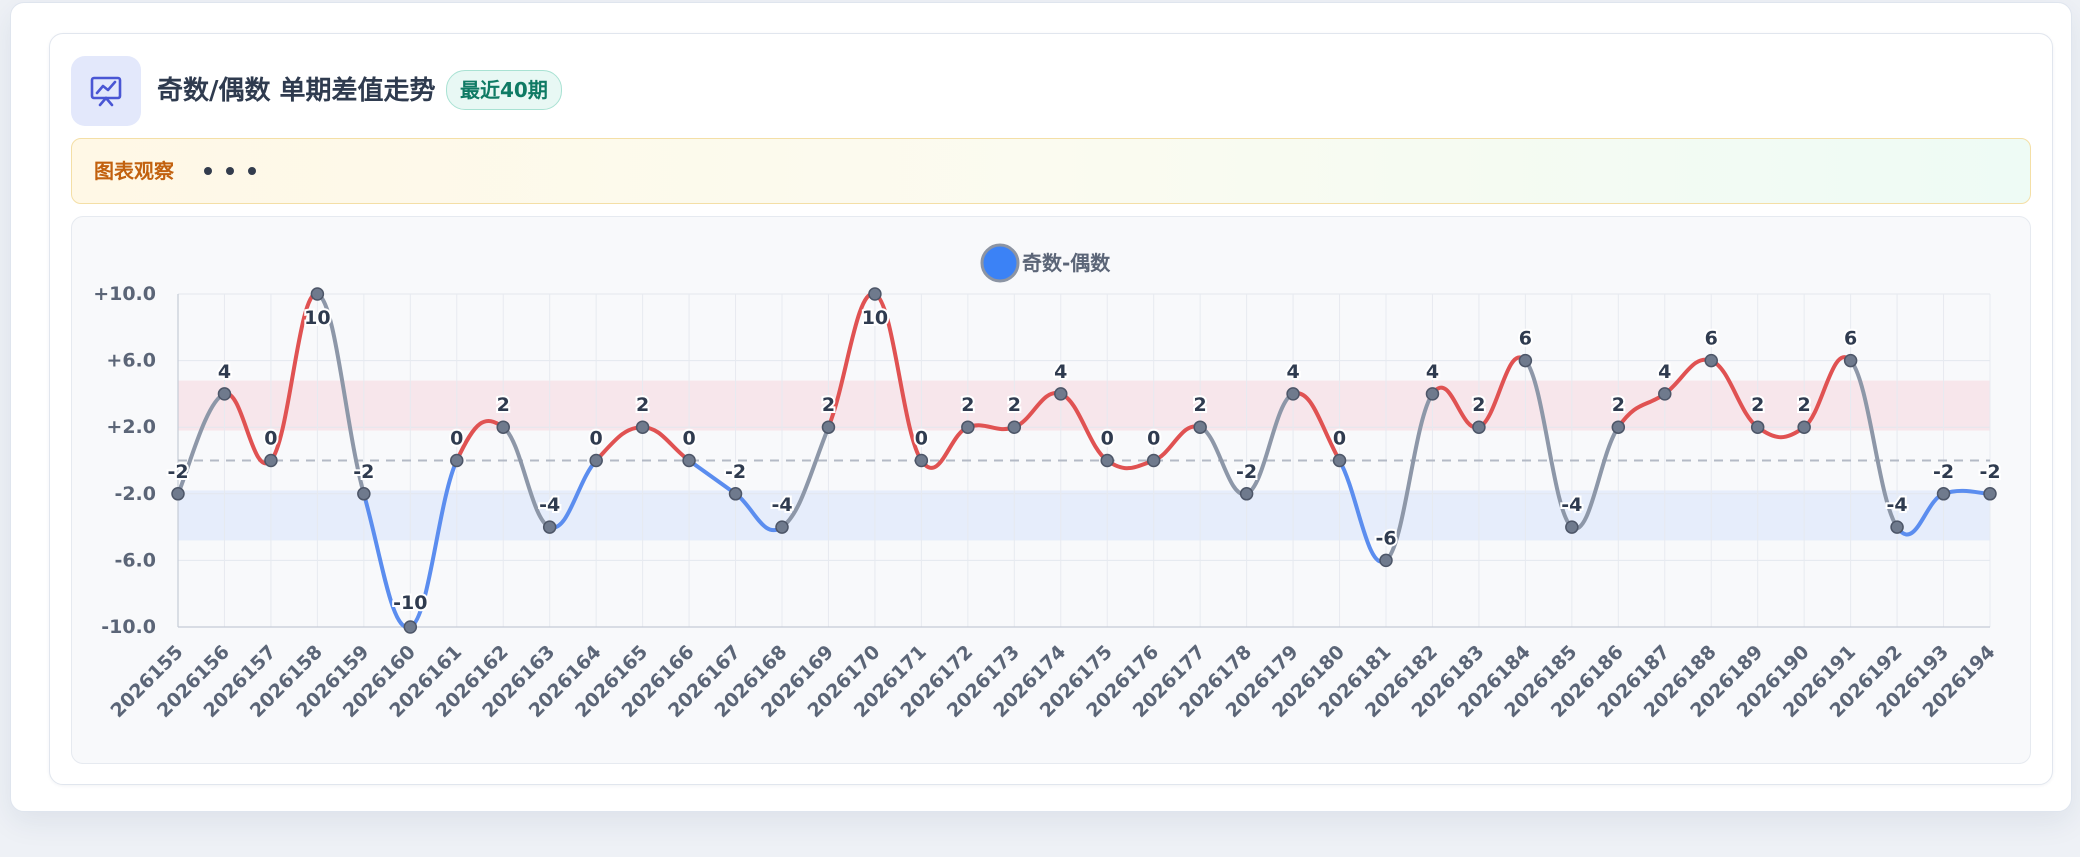 The image size is (2080, 857). I want to click on data-label: -10, so click(410, 603).